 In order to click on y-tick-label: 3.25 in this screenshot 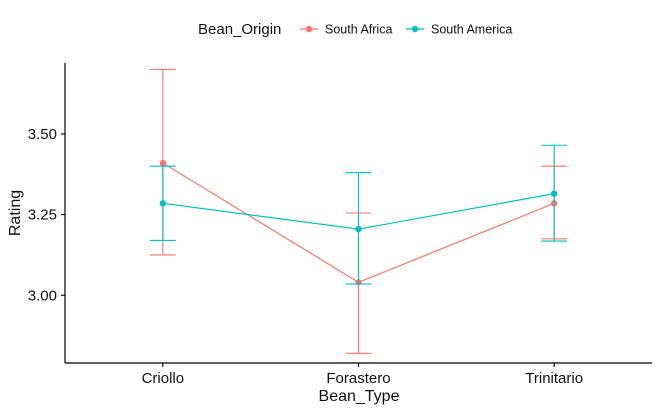, I will do `click(42, 215)`.